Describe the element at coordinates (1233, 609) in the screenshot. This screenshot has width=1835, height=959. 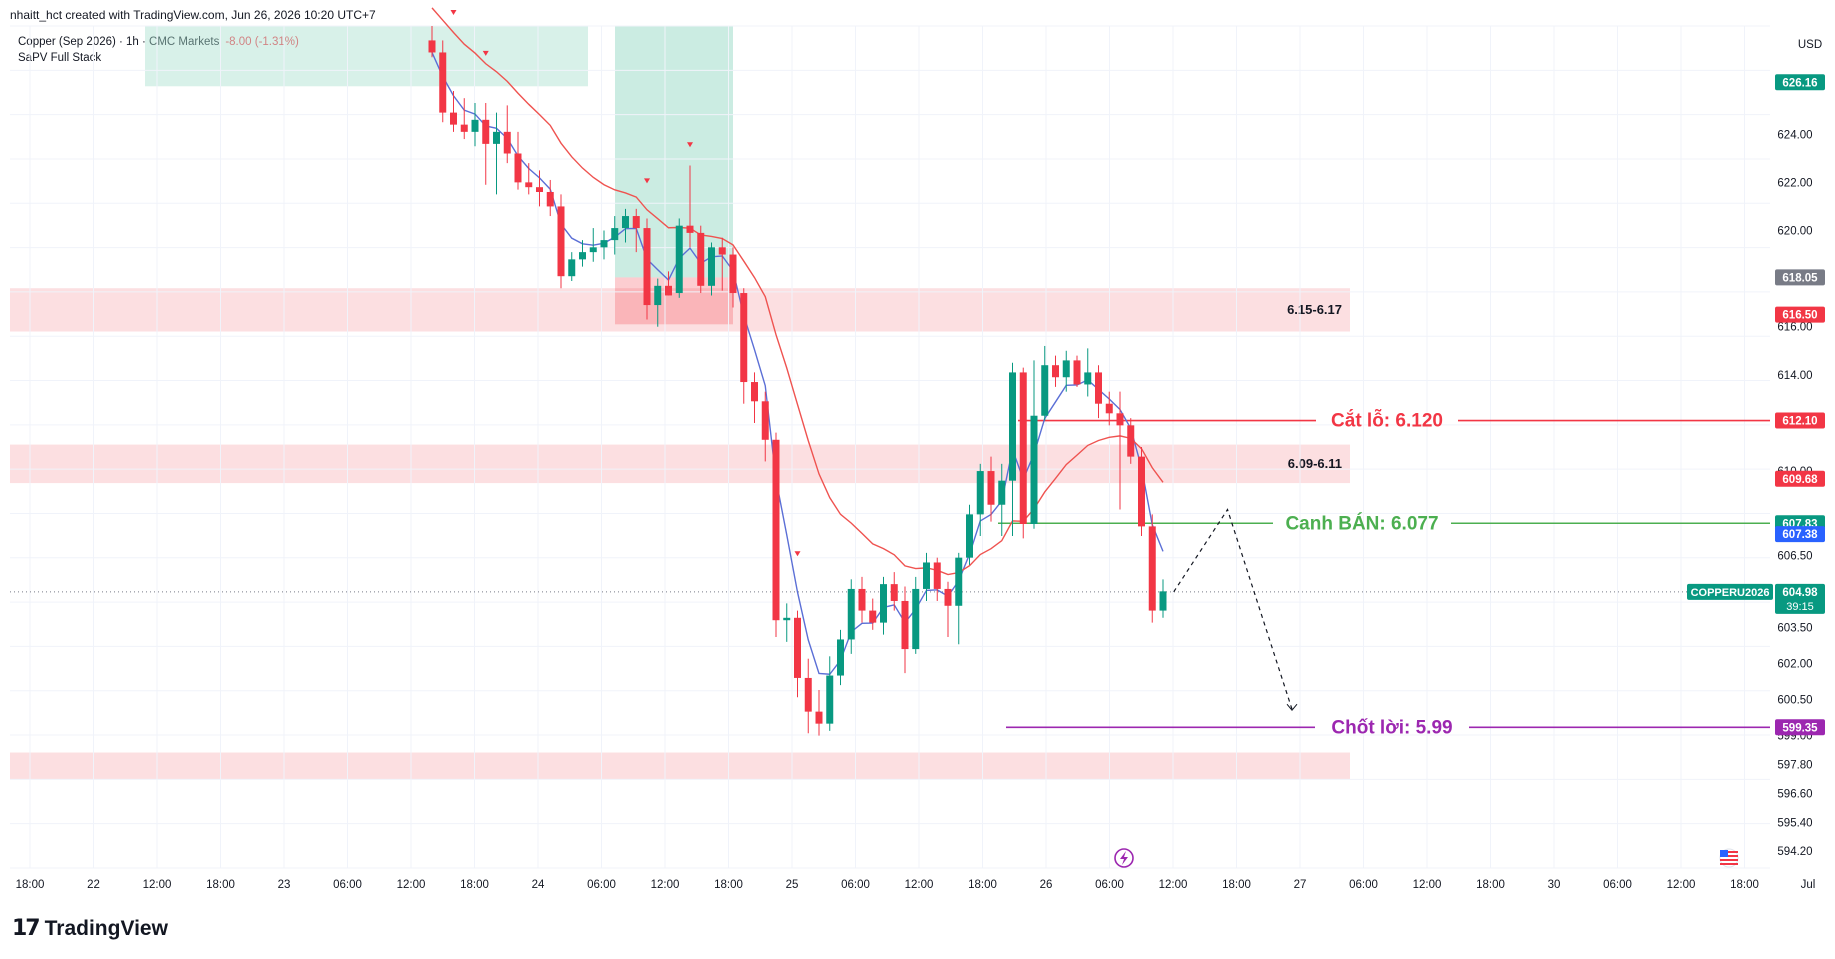
I see `projection-path` at that location.